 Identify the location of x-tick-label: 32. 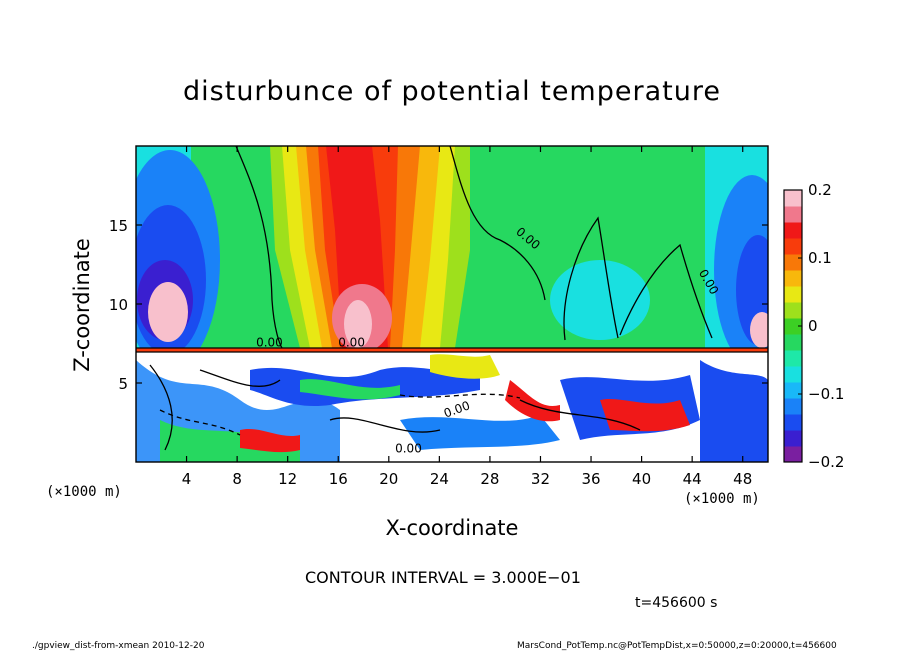
(540, 479).